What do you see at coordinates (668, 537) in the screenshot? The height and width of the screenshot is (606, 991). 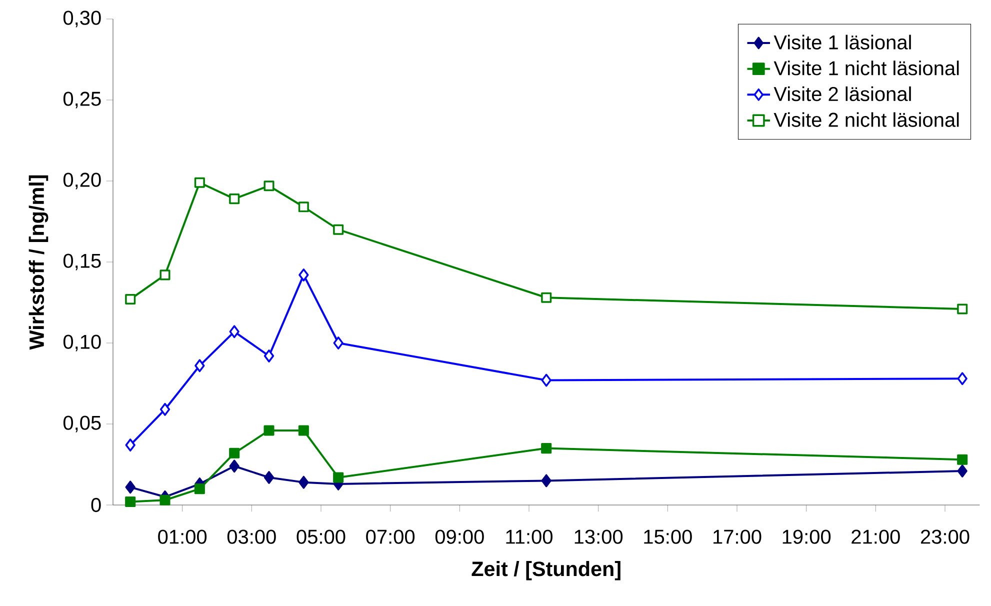 I see `x-tick-label: 15:00` at bounding box center [668, 537].